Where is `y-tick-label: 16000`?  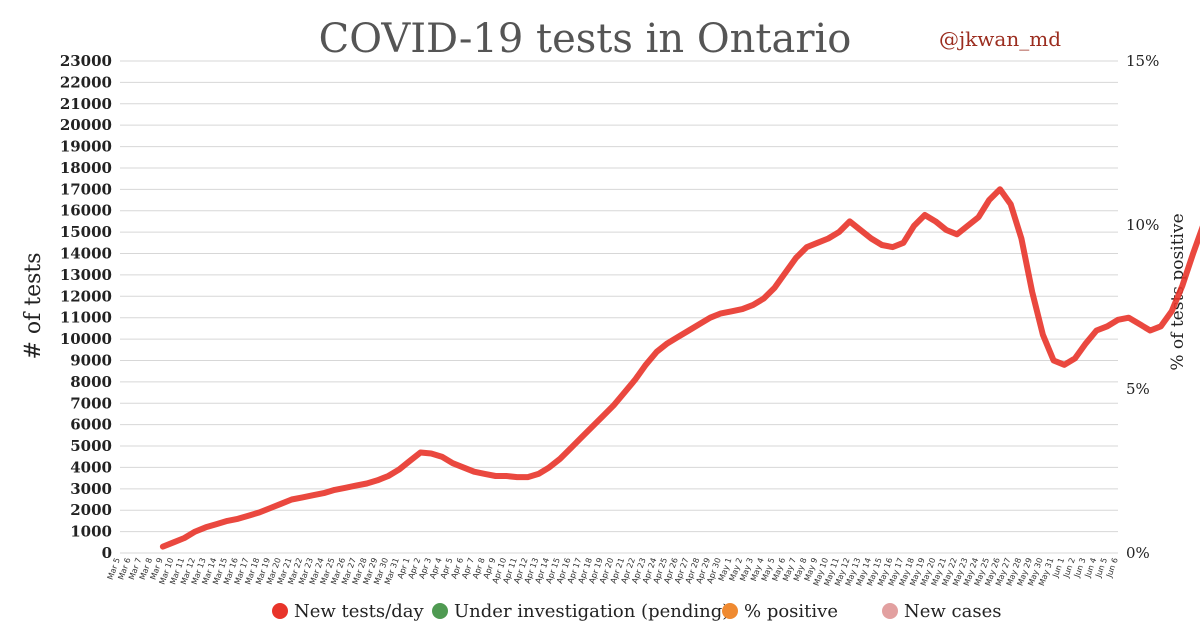 y-tick-label: 16000 is located at coordinates (86, 211).